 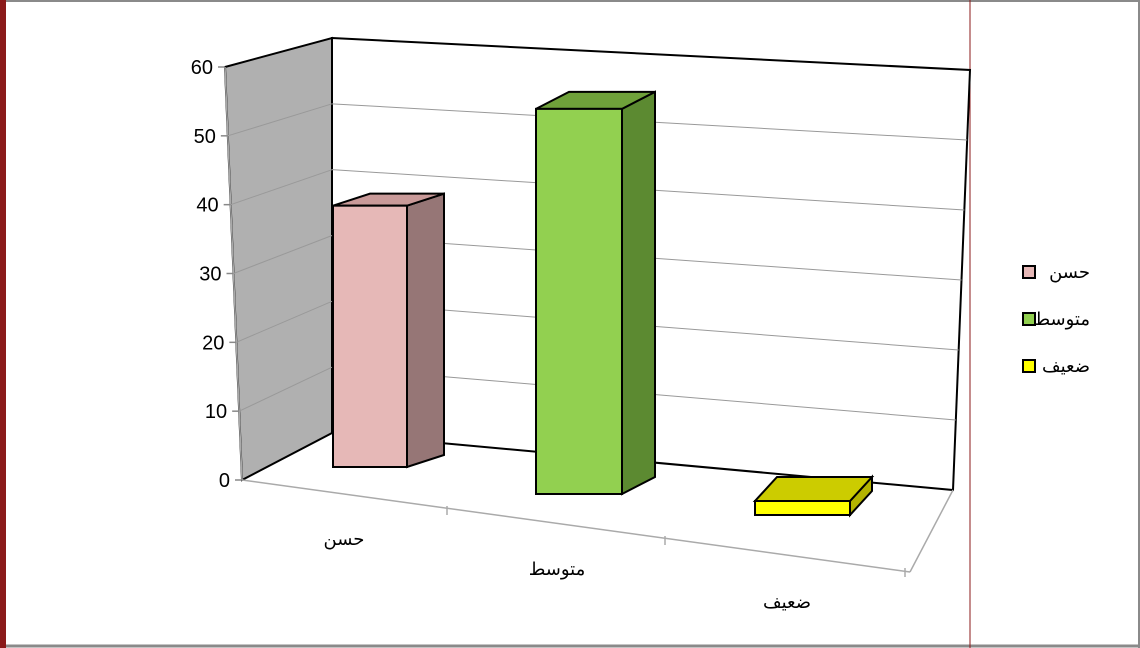 What do you see at coordinates (202, 68) in the screenshot?
I see `y-tick-label: 60` at bounding box center [202, 68].